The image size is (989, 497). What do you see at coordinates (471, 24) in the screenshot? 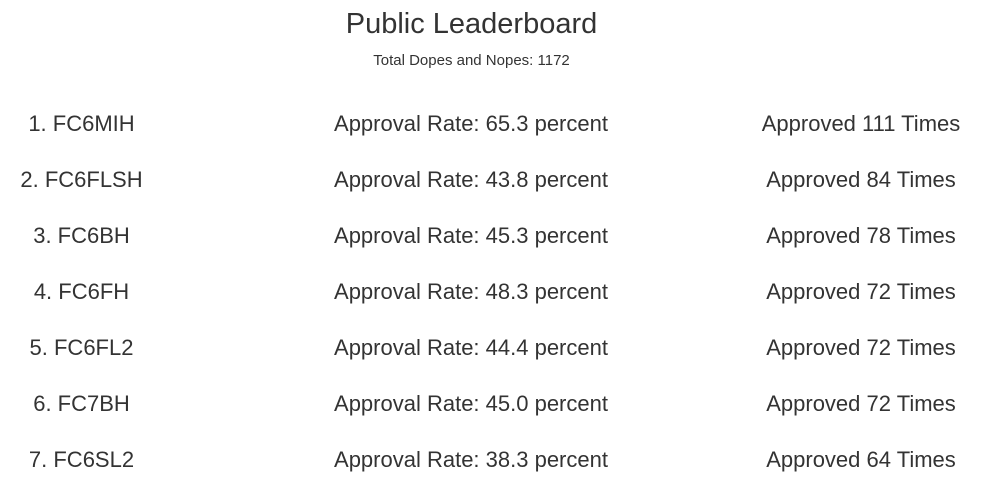
I see `page-title: Public Leaderboard` at bounding box center [471, 24].